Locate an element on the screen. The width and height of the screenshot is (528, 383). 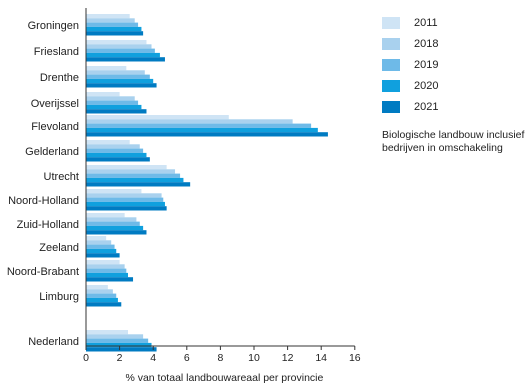
bar-noord-brabant-2020 is located at coordinates (107, 275).